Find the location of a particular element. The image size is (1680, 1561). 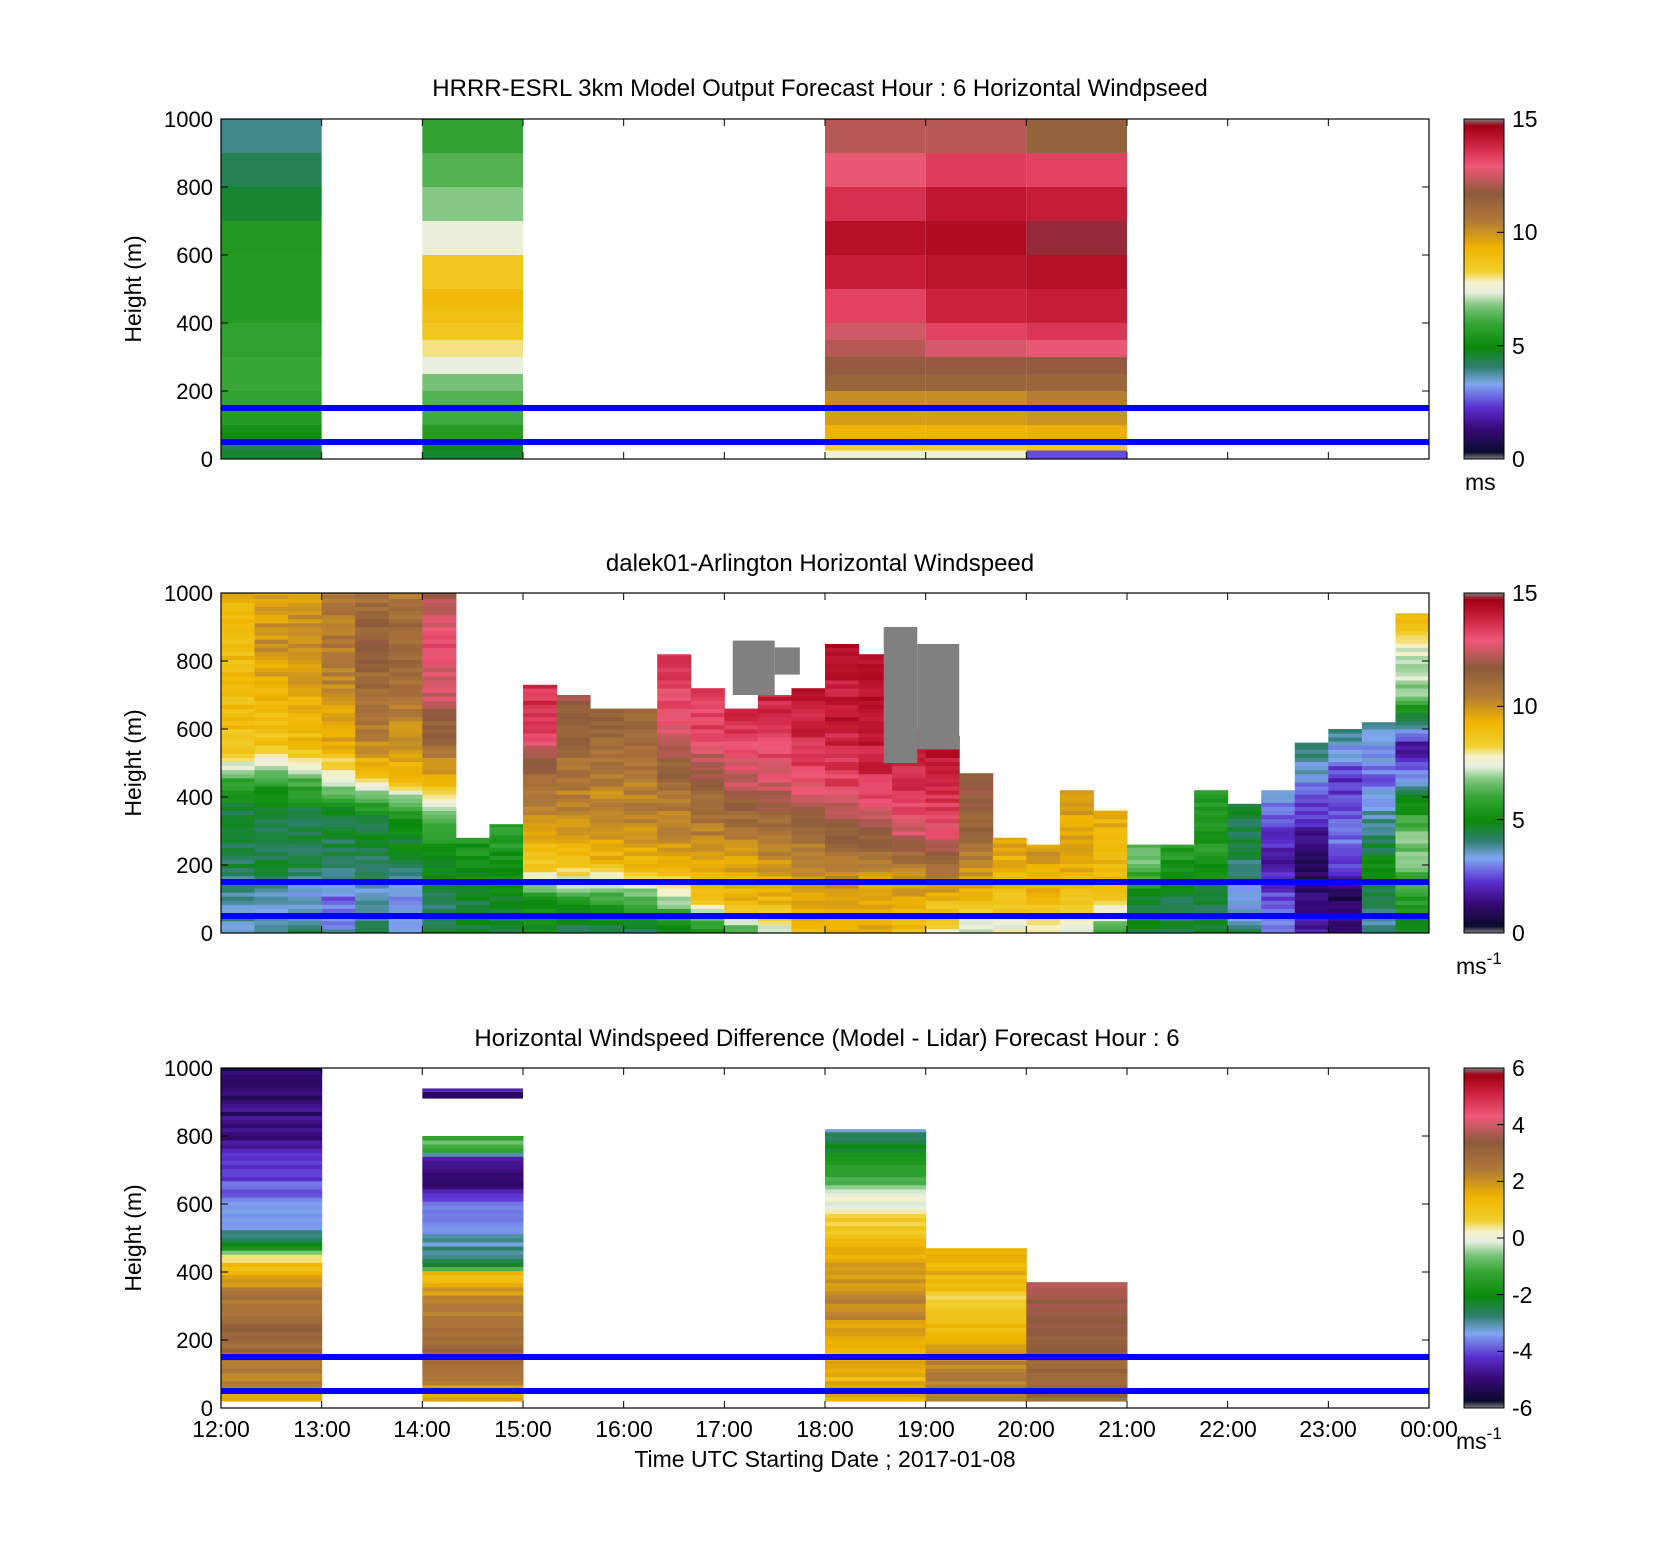

colorbar-tick-label: 2 is located at coordinates (1518, 1181).